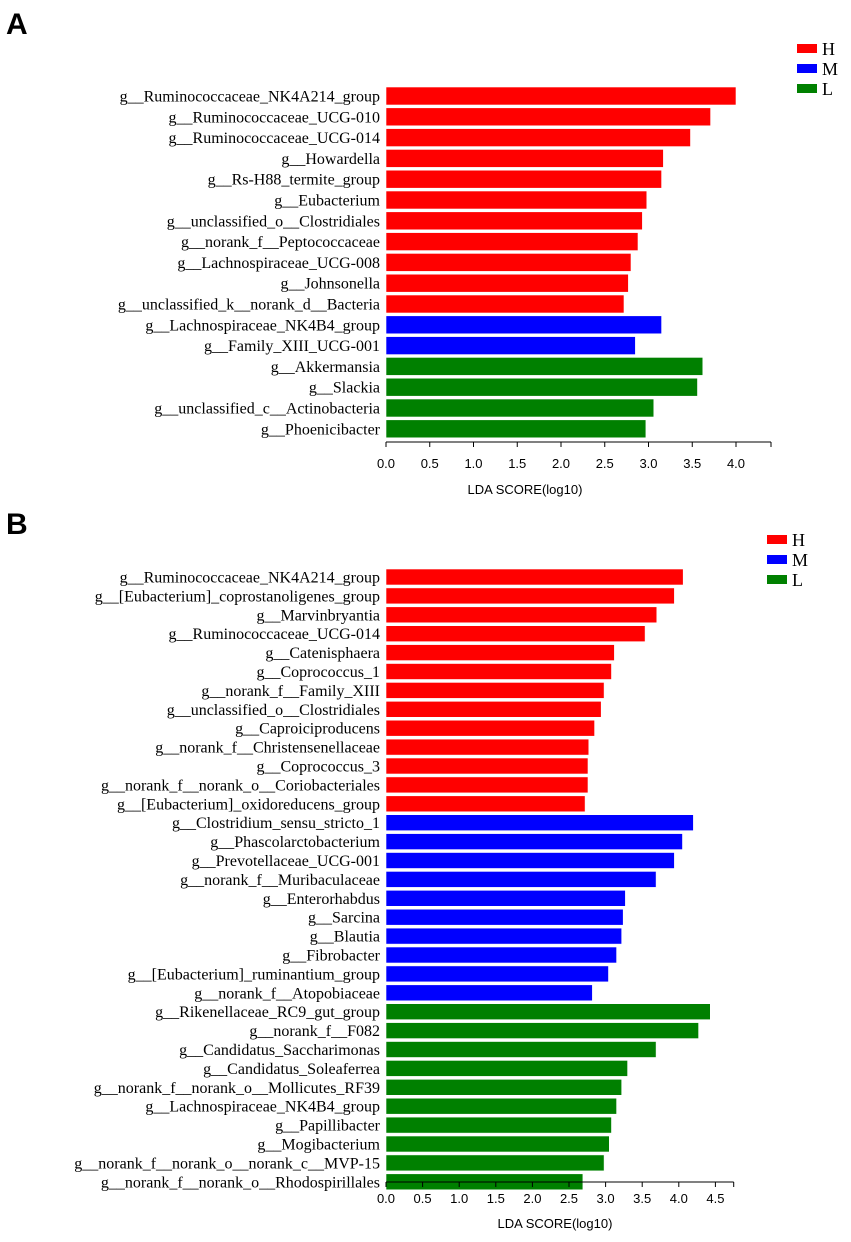 This screenshot has height=1242, width=851. What do you see at coordinates (276, 823) in the screenshot?
I see `category-label: g__Clostridium_sensu_stricto_1` at bounding box center [276, 823].